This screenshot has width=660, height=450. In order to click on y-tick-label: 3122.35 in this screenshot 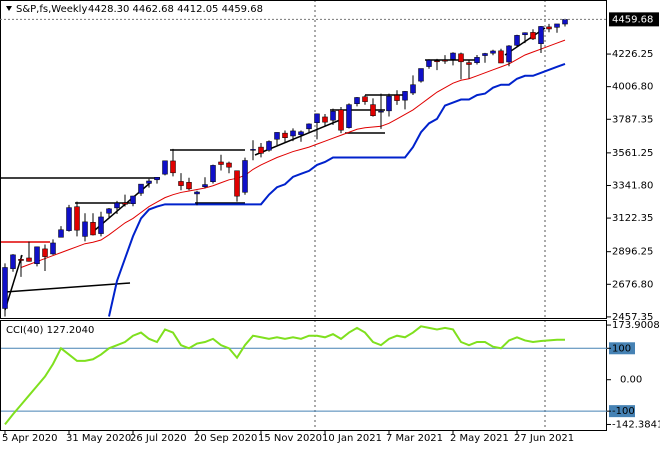, I will do `click(632, 218)`.